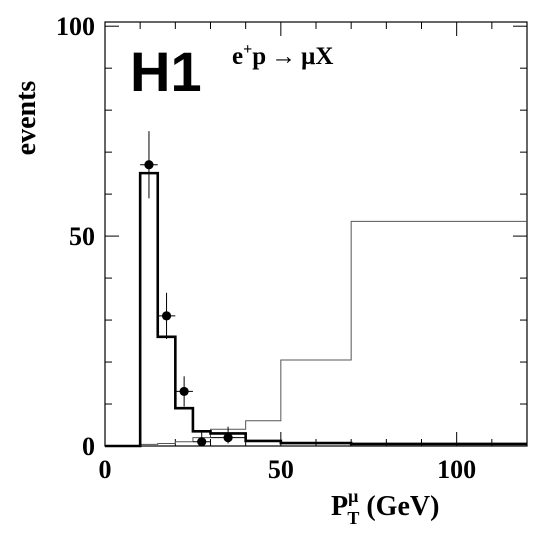 Image resolution: width=555 pixels, height=543 pixels. Describe the element at coordinates (353, 518) in the screenshot. I see `x-axis-label-sub: T` at that location.